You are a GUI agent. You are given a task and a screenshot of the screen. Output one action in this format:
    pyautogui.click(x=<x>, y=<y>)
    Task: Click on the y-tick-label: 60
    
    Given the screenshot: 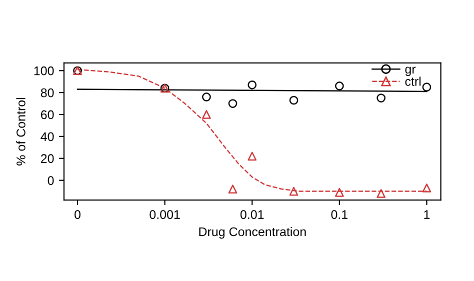 What is the action you would take?
    pyautogui.click(x=47, y=115)
    